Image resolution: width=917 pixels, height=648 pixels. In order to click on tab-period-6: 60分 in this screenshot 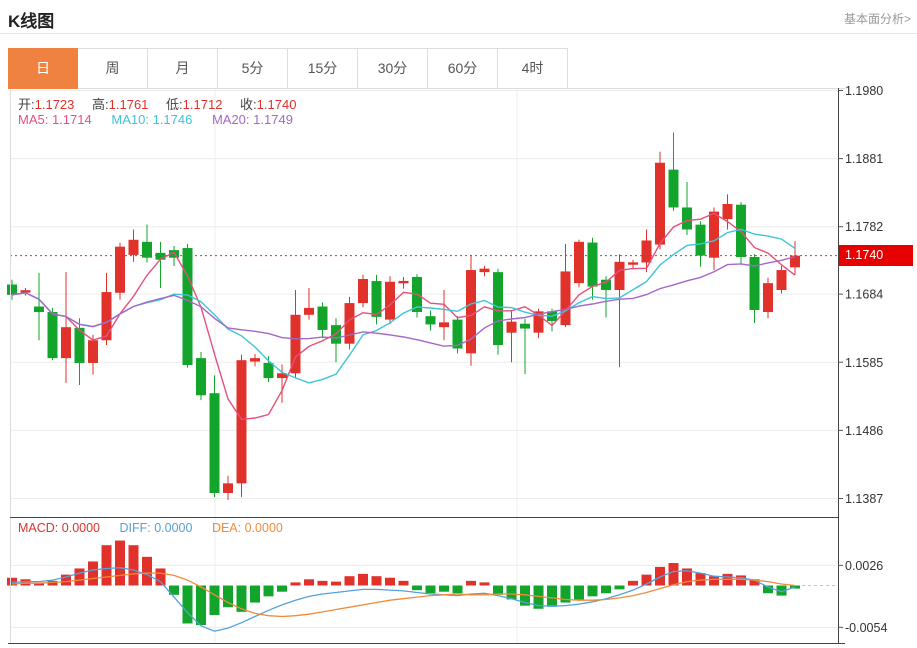, I will do `click(463, 68)`.